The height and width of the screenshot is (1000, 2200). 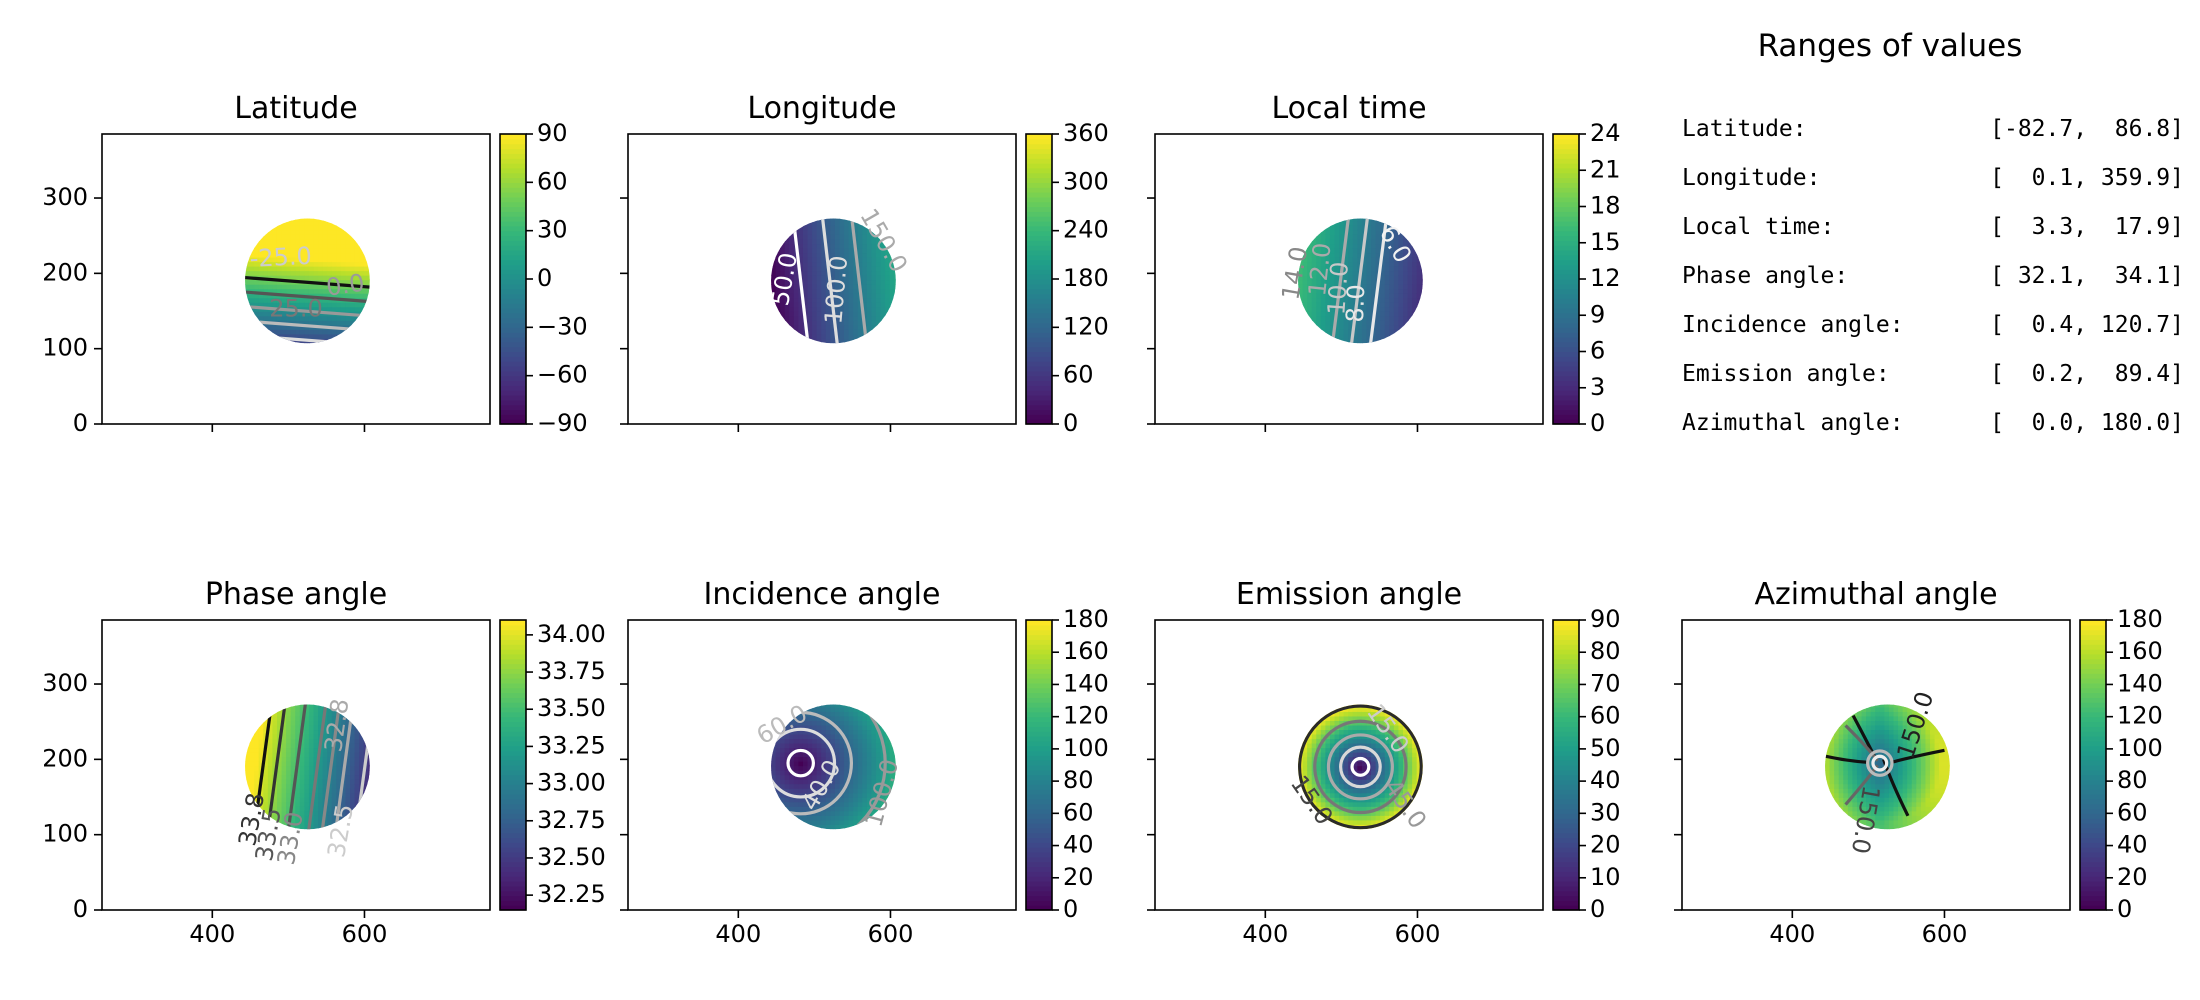 I want to click on range-label: Azimuthal angle:, so click(x=1793, y=423).